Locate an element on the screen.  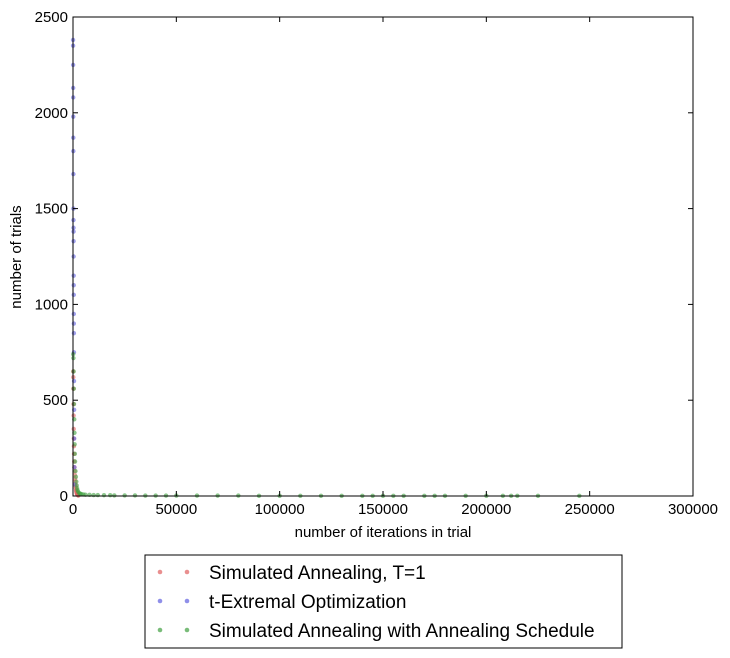
y-tick-label: 2000 is located at coordinates (51, 113).